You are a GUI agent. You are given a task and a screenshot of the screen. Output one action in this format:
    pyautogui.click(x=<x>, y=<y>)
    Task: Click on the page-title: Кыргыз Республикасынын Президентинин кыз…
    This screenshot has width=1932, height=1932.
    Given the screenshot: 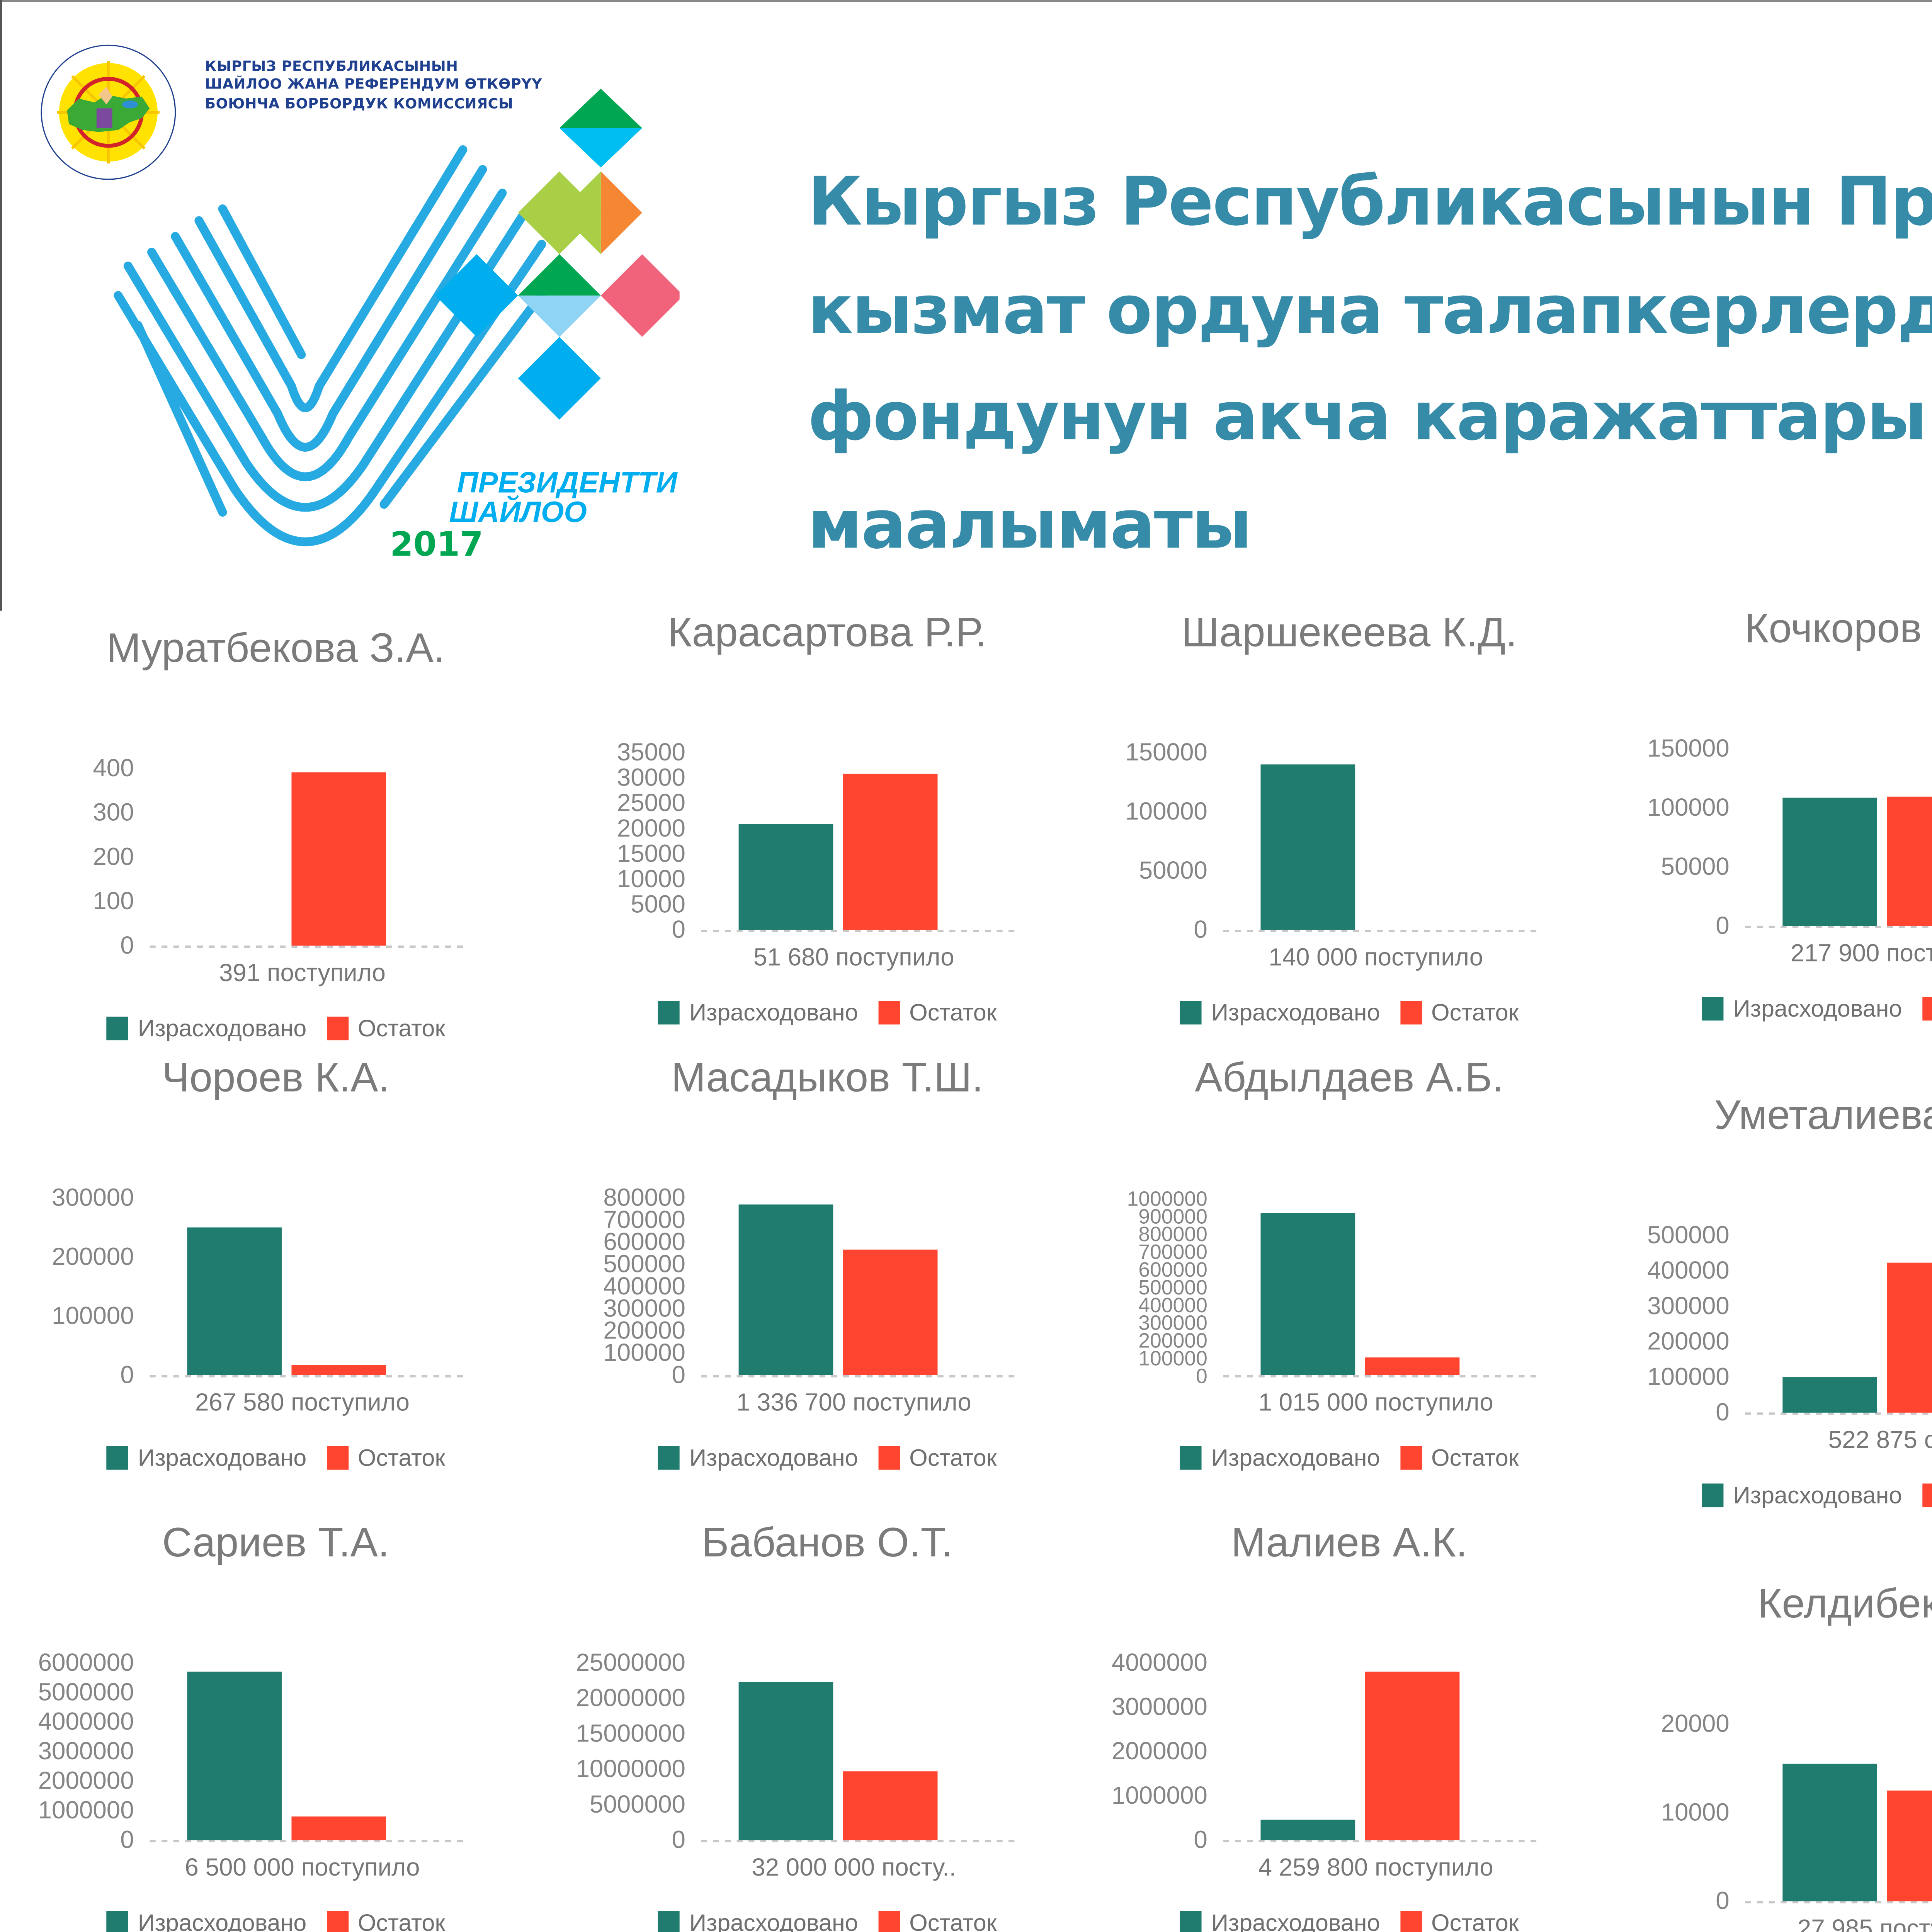 What is the action you would take?
    pyautogui.click(x=1370, y=365)
    